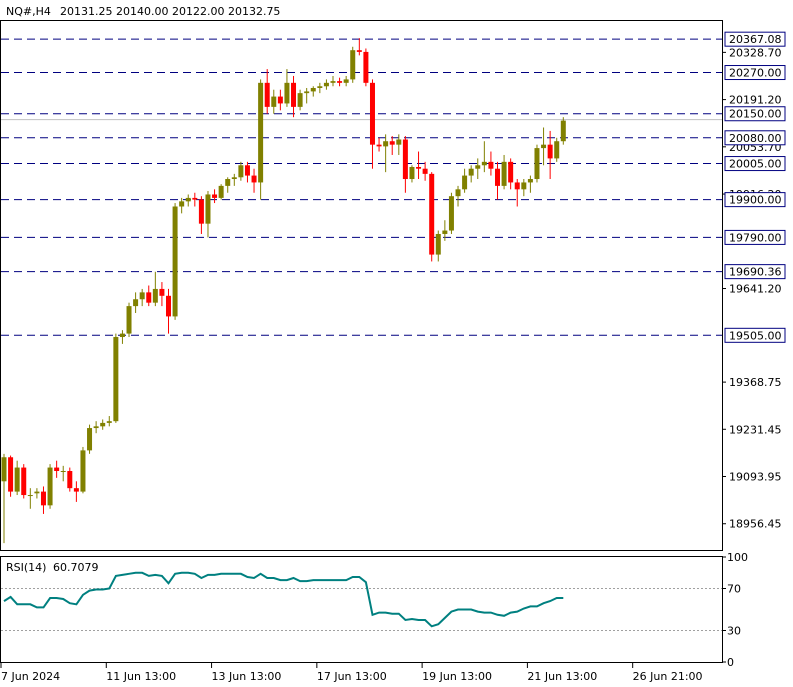 The height and width of the screenshot is (687, 793). I want to click on rsi-tick-label: 30, so click(734, 631).